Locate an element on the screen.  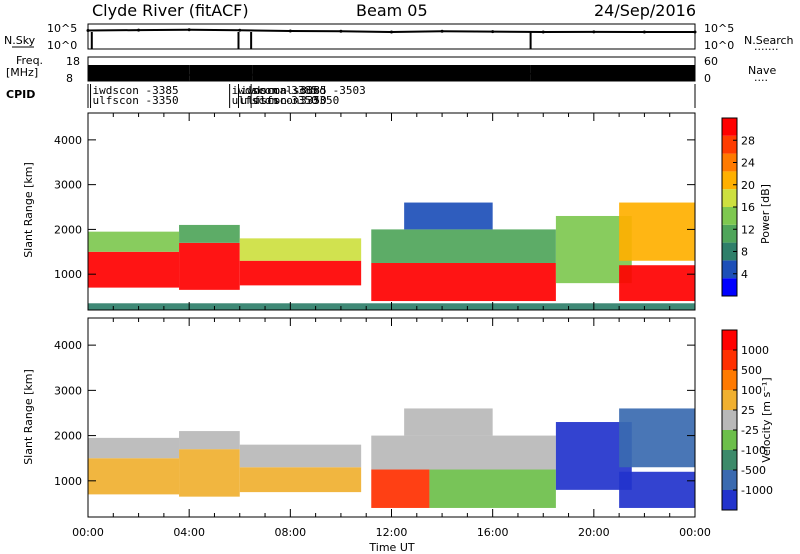
cpid-label: CPID is located at coordinates (20, 94).